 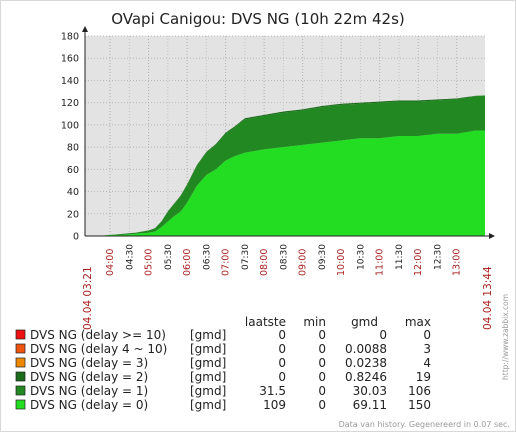 I want to click on y-tick-label: 120, so click(x=70, y=103).